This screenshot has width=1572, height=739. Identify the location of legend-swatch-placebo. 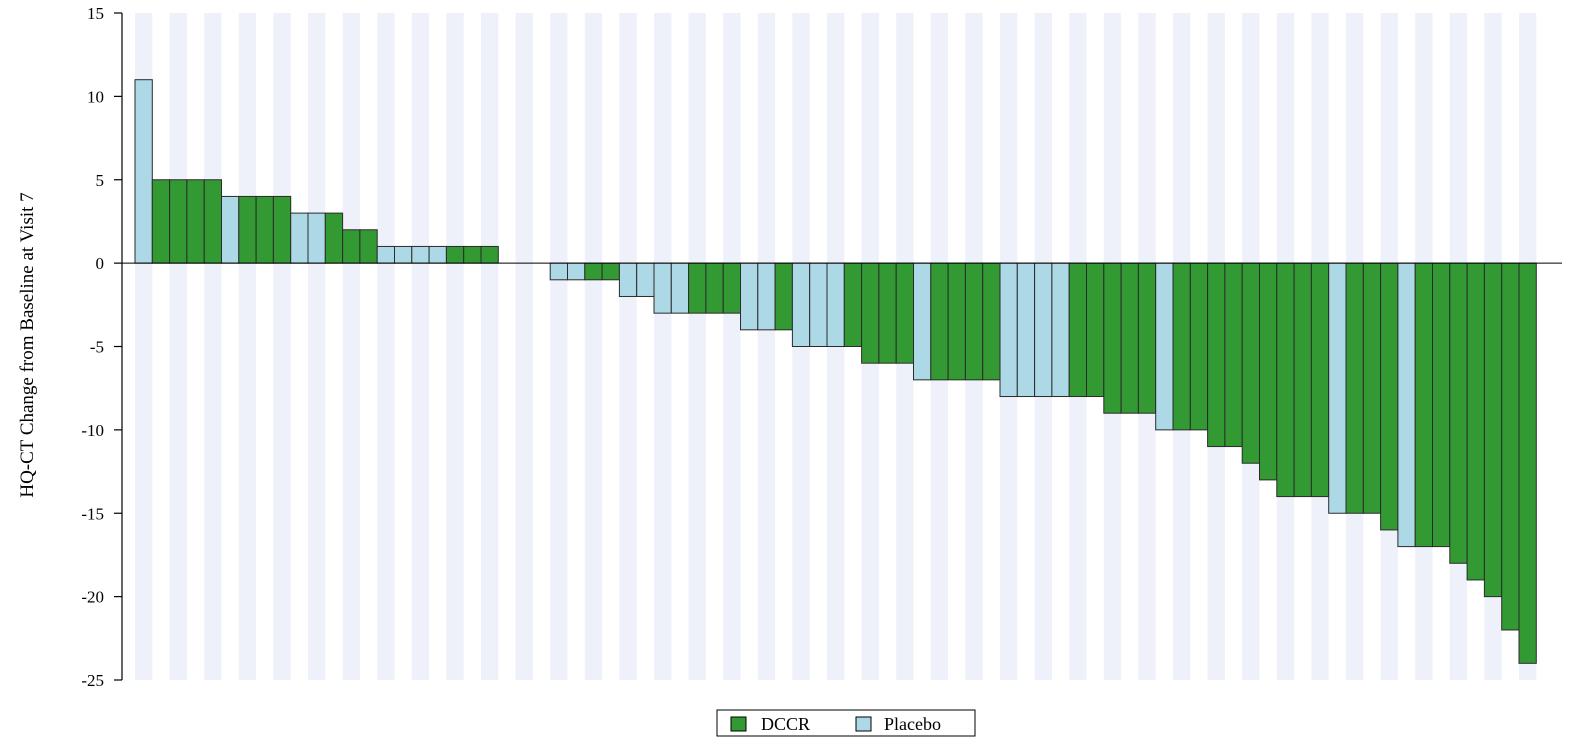
(863, 724).